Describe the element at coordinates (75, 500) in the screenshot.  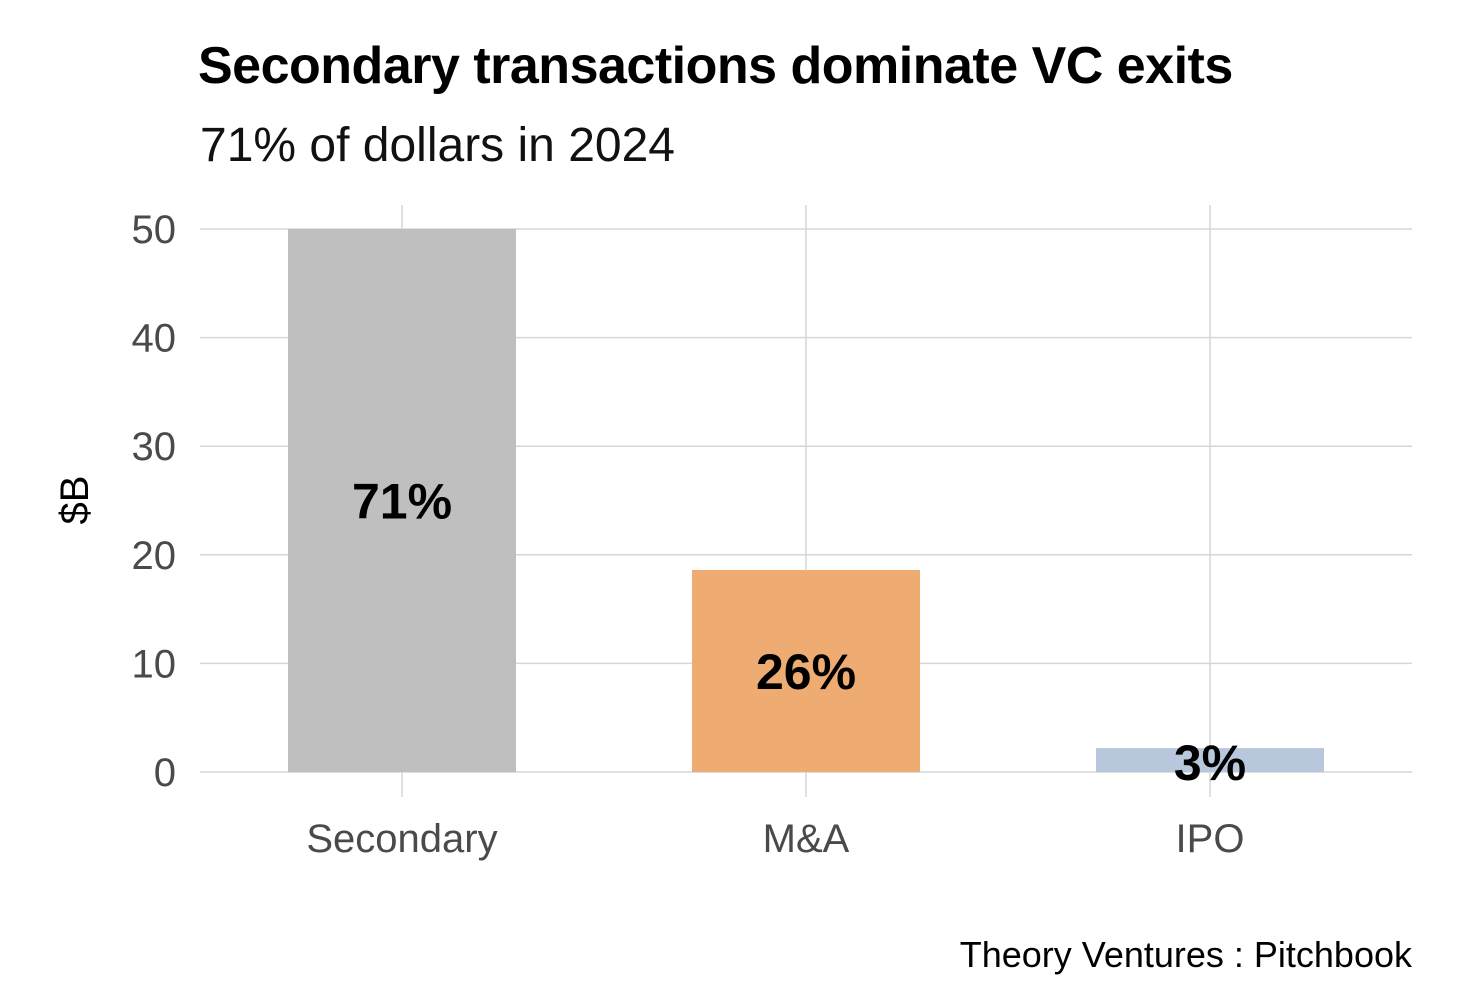
I see `y-axis-label: $B` at that location.